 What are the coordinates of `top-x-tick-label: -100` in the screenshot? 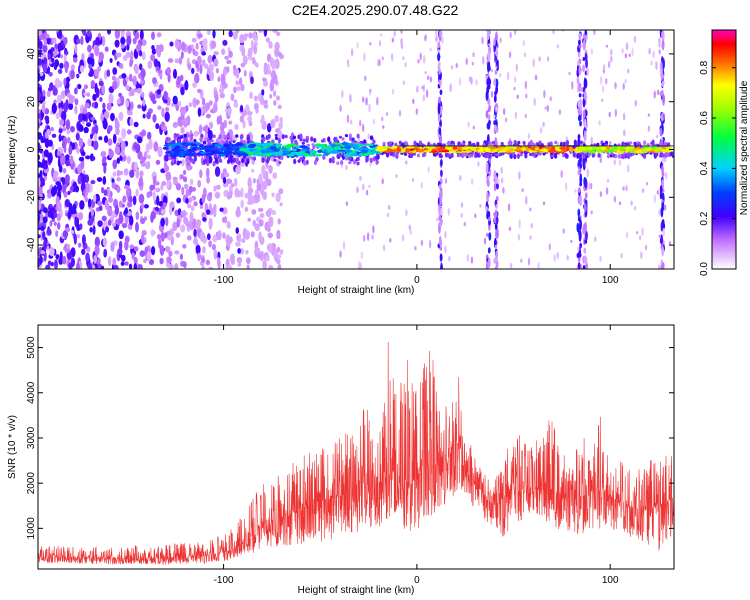 It's located at (224, 280).